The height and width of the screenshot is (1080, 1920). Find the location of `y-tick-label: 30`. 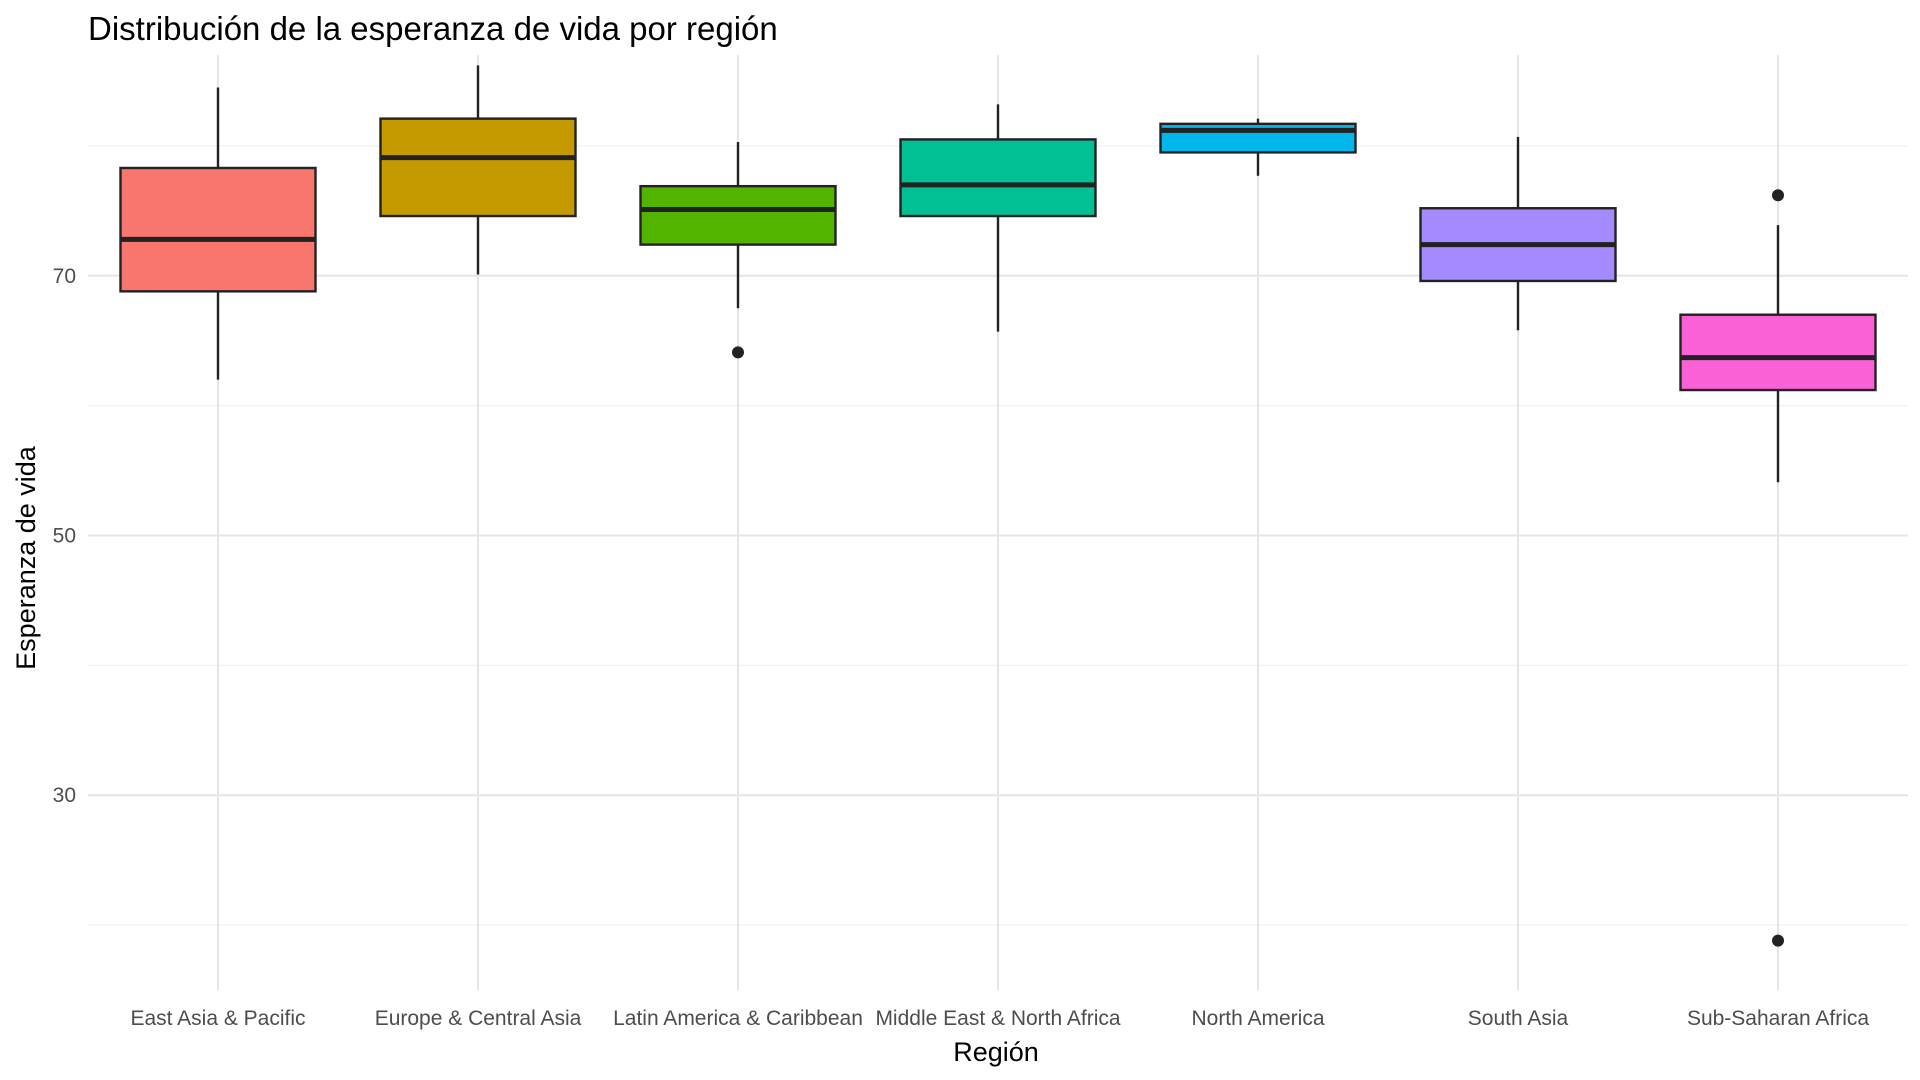

y-tick-label: 30 is located at coordinates (64, 795).